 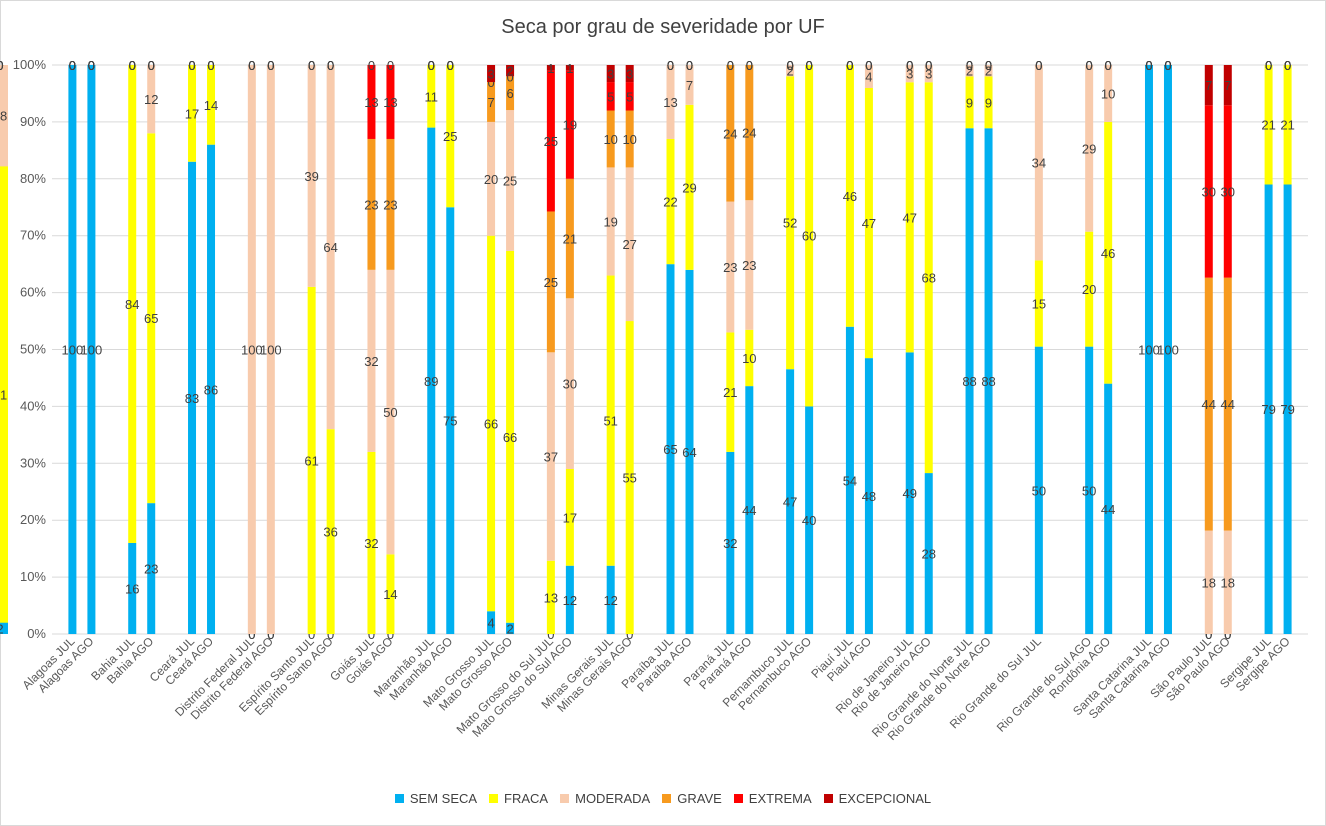 I want to click on y-tick-label: 30%, so click(x=33, y=462).